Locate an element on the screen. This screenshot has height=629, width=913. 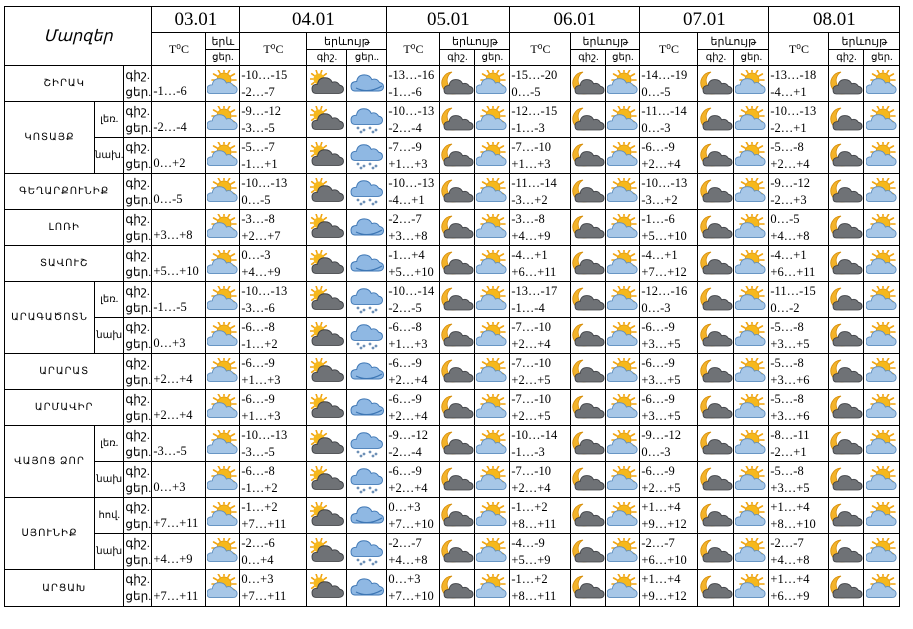
temperature-range: 0…+3 +7…+10 is located at coordinates (413, 515).